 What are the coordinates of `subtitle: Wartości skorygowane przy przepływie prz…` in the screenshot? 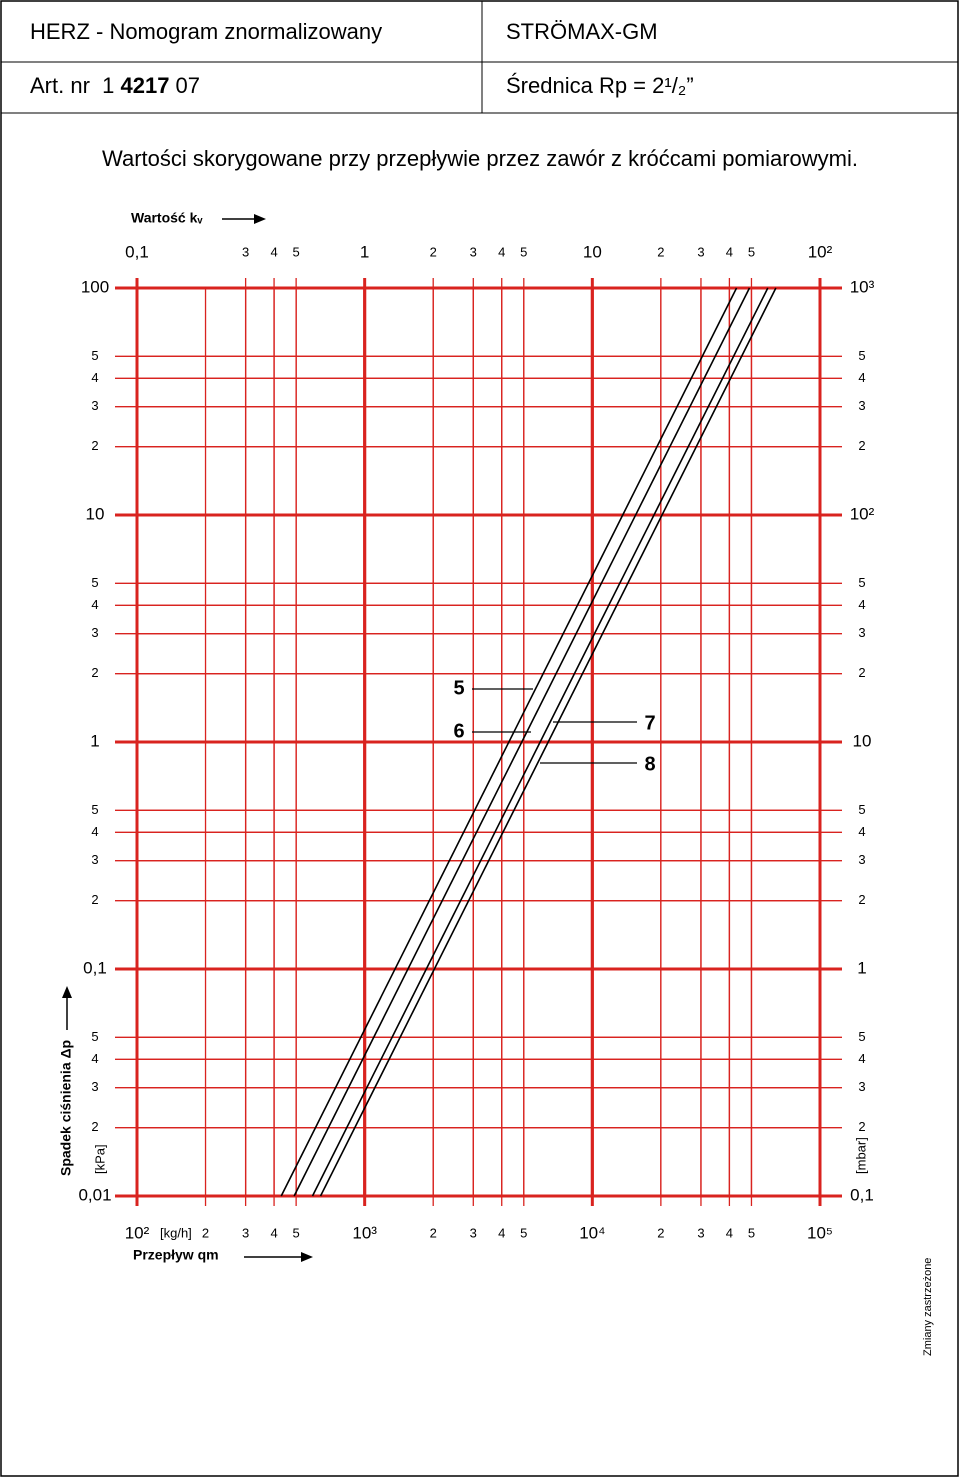 It's located at (480, 158).